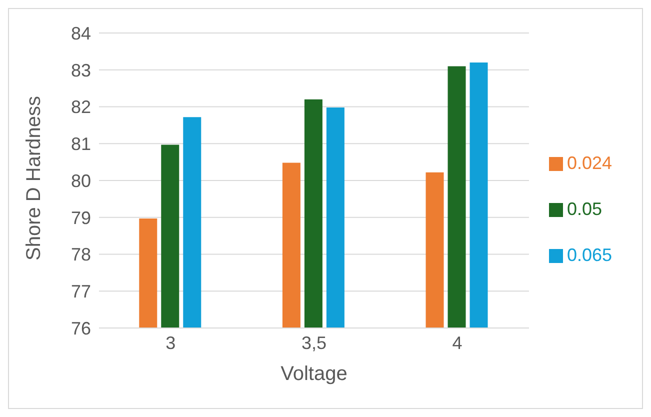 The width and height of the screenshot is (651, 417). Describe the element at coordinates (457, 342) in the screenshot. I see `x-tick-label: 4` at that location.